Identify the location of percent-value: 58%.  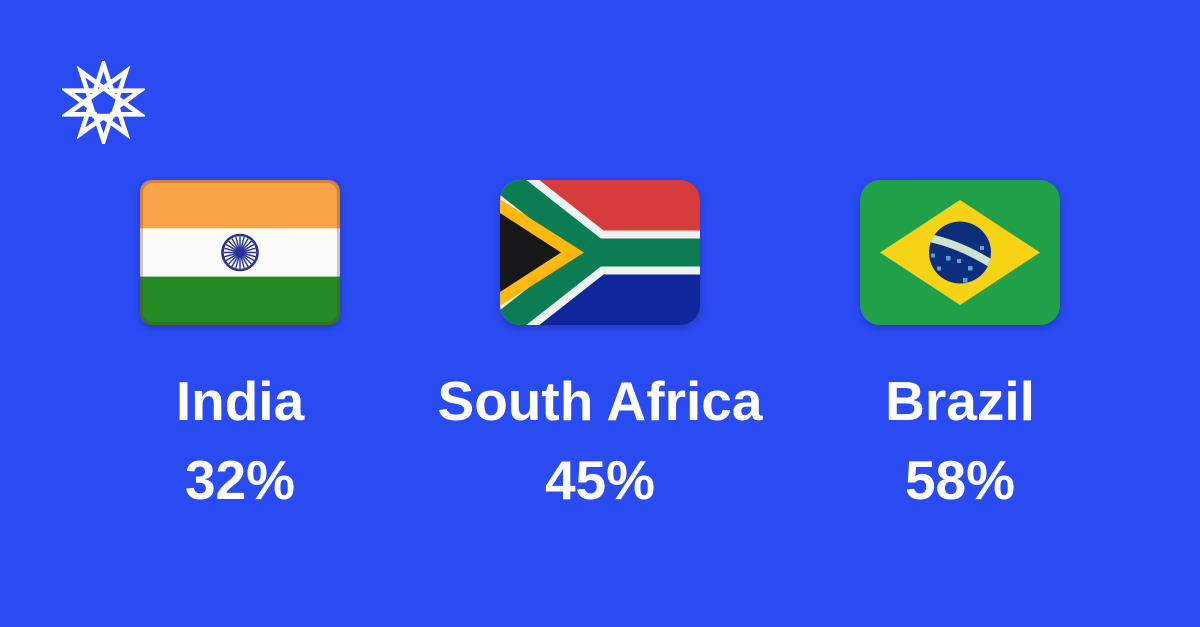
(960, 480).